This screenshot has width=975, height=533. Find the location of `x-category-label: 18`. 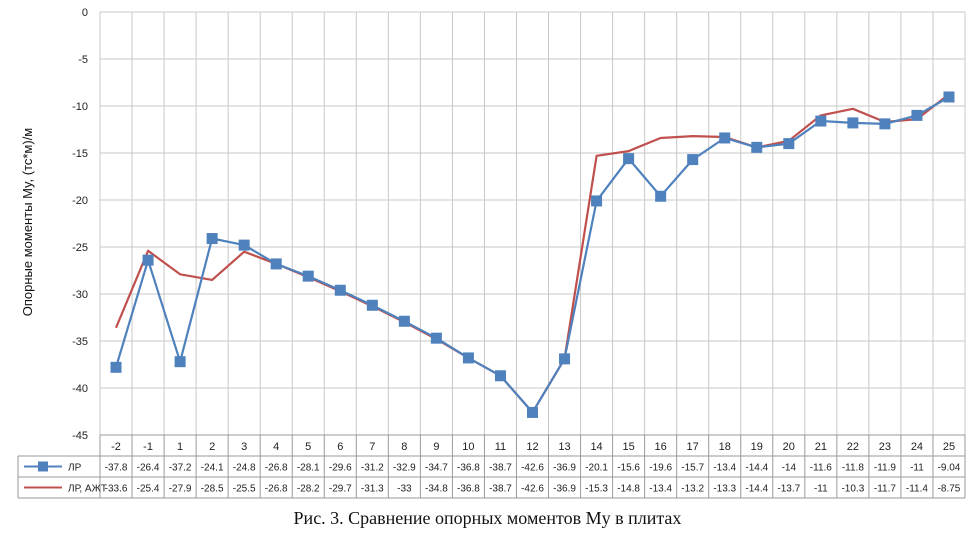

x-category-label: 18 is located at coordinates (725, 447).